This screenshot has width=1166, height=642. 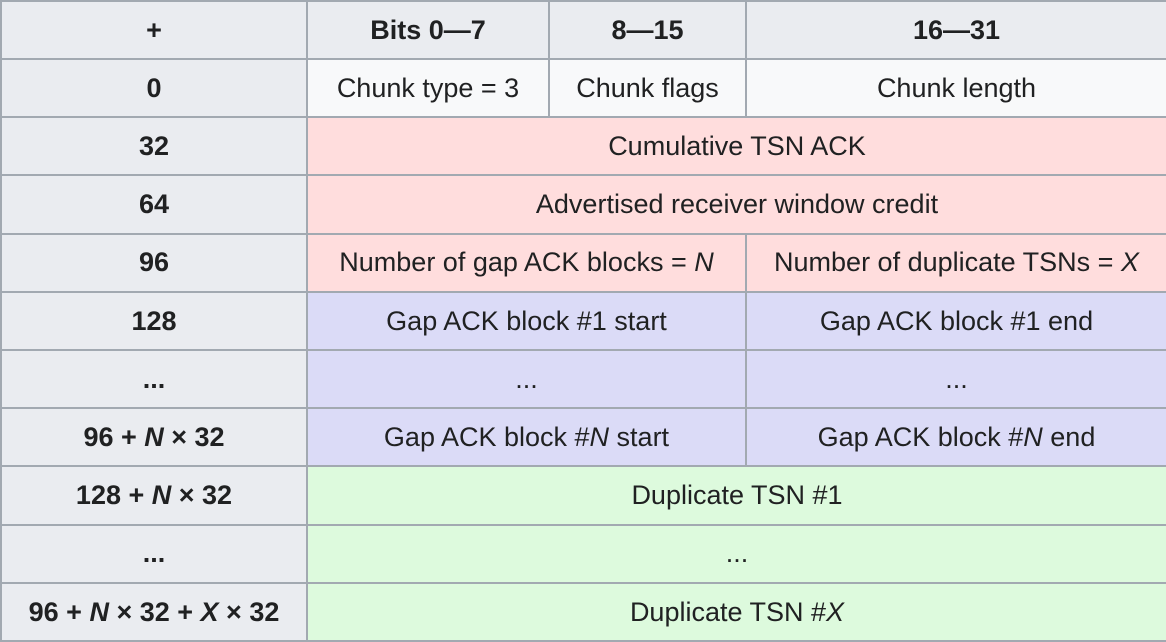 I want to click on text-segment: 128 +, so click(x=113, y=495).